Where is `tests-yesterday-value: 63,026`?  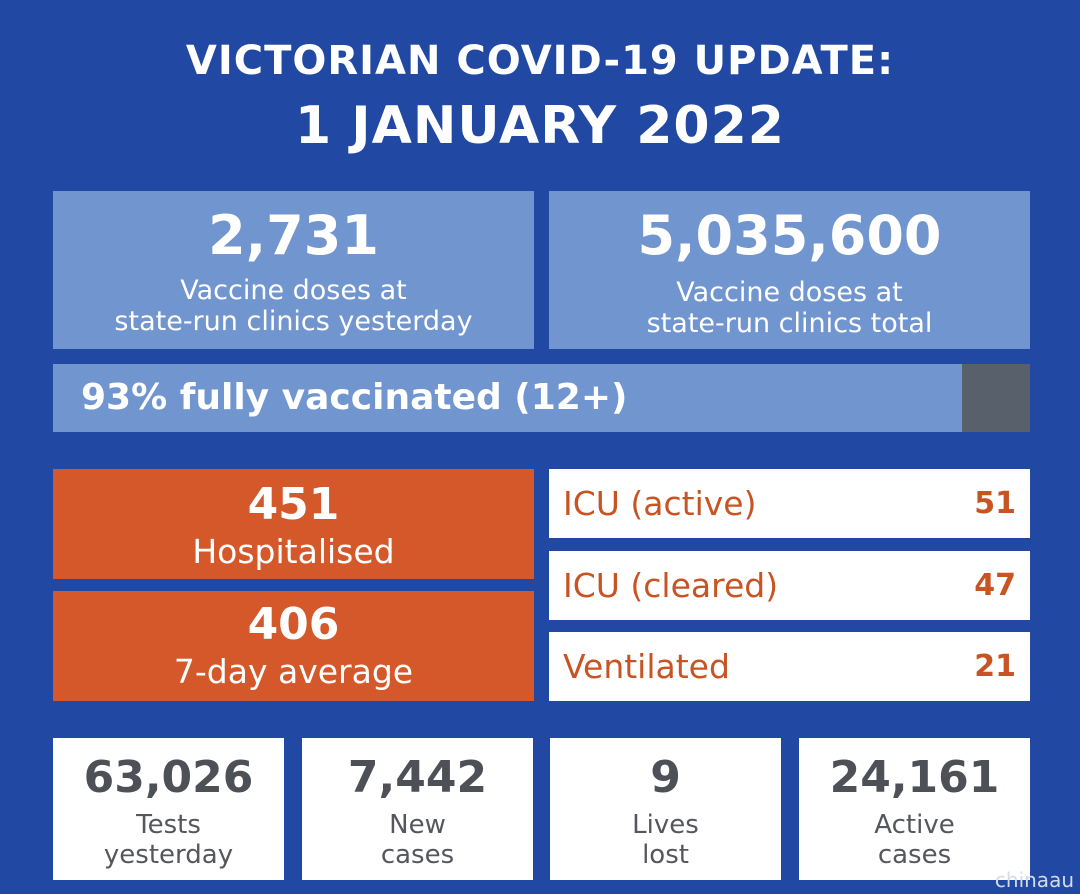
tests-yesterday-value: 63,026 is located at coordinates (168, 777).